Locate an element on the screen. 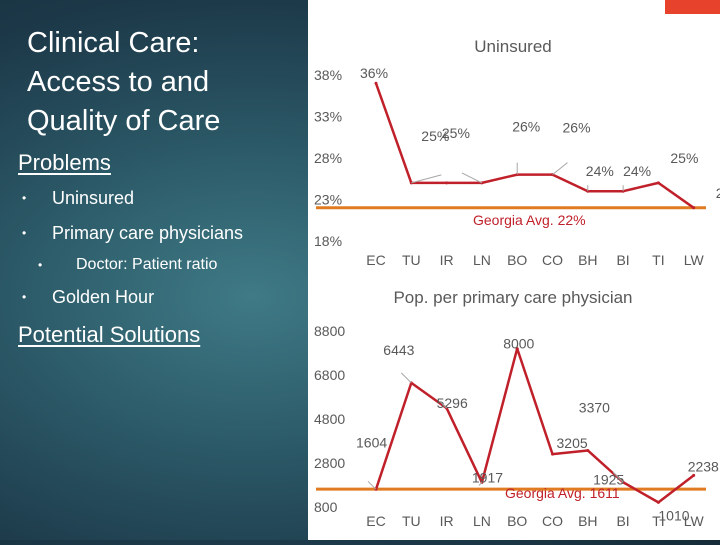 This screenshot has height=545, width=720. chart2-category-label: IR is located at coordinates (447, 521).